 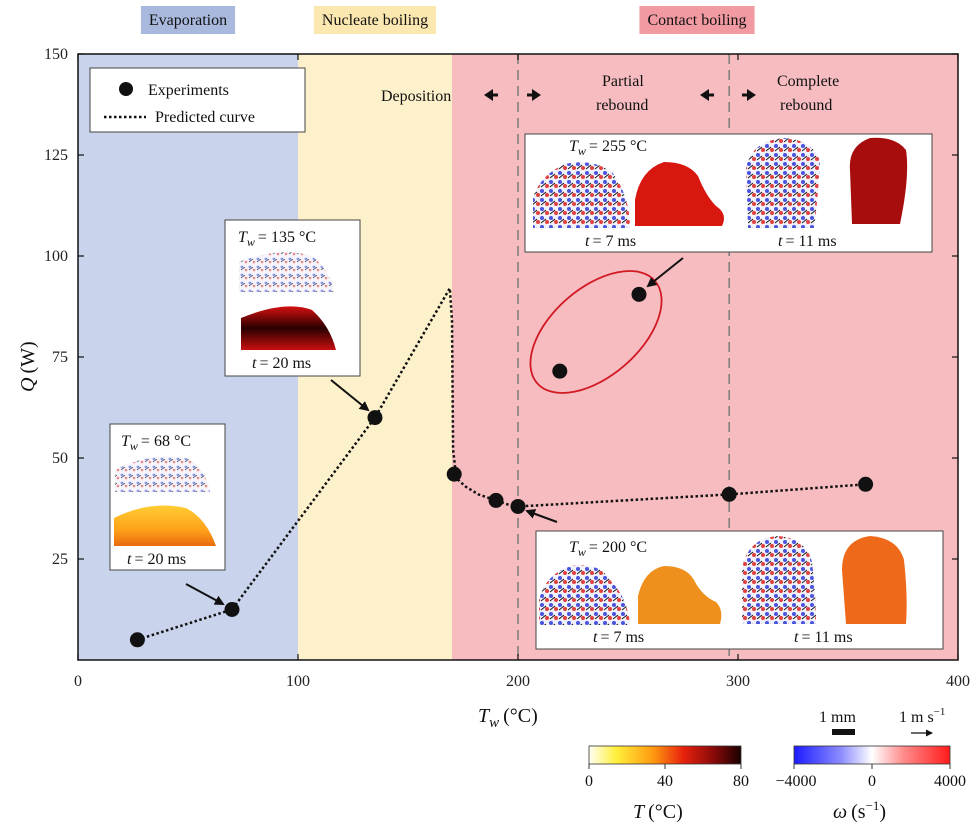 I want to click on scale-bar-velocity-label: 1 m s−1, so click(x=922, y=716).